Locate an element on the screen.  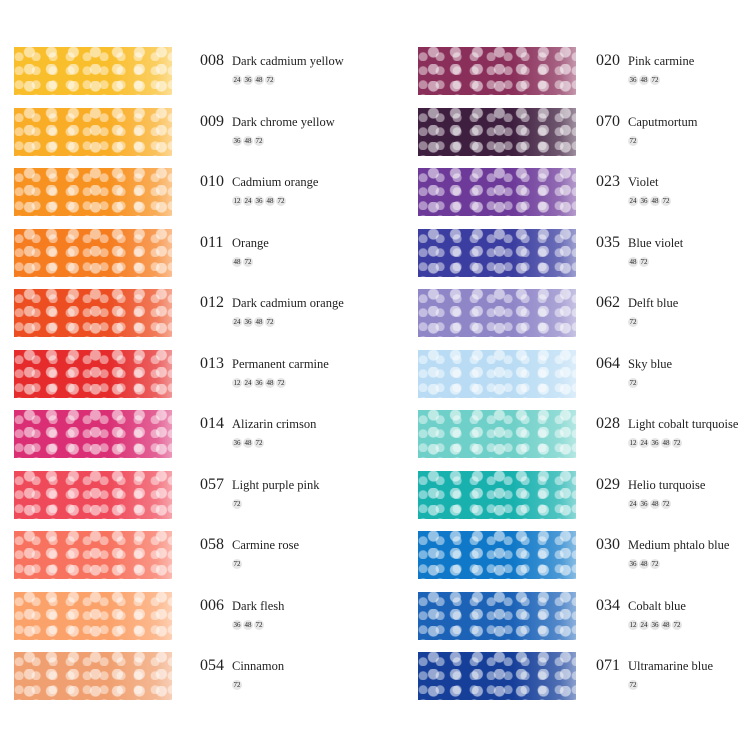
color-name: Pink carmine is located at coordinates (661, 61).